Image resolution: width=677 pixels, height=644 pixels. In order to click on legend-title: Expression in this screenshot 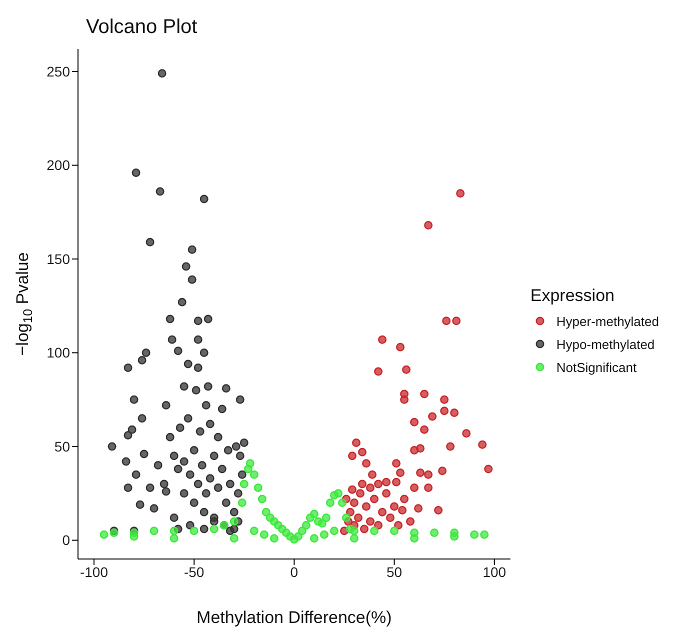, I will do `click(573, 296)`.